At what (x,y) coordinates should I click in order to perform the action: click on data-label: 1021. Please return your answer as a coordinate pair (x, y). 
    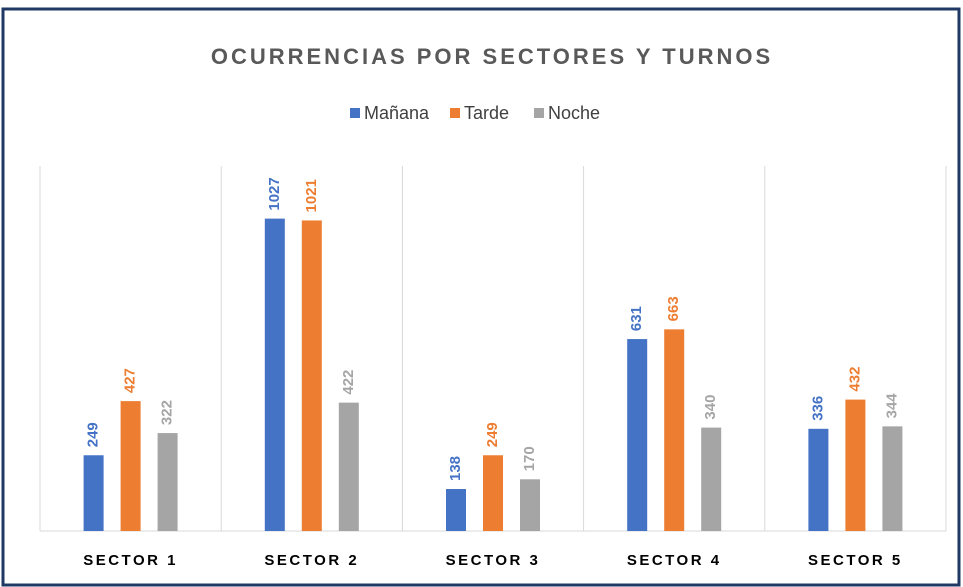
    Looking at the image, I should click on (311, 195).